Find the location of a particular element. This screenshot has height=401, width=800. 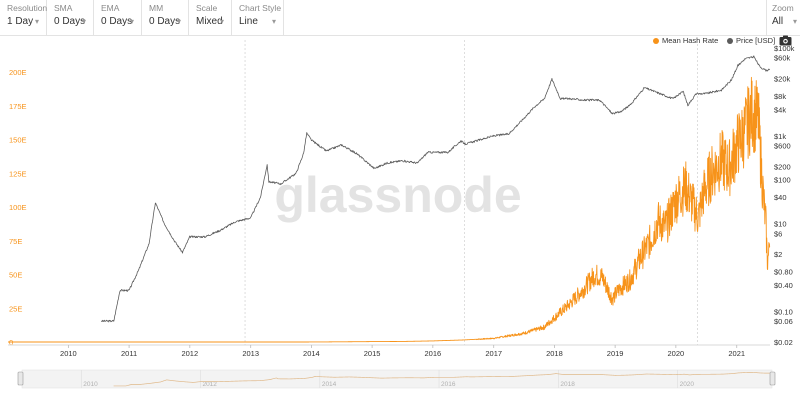

chart-style-select: Chart Style Line ▾ is located at coordinates (258, 17).